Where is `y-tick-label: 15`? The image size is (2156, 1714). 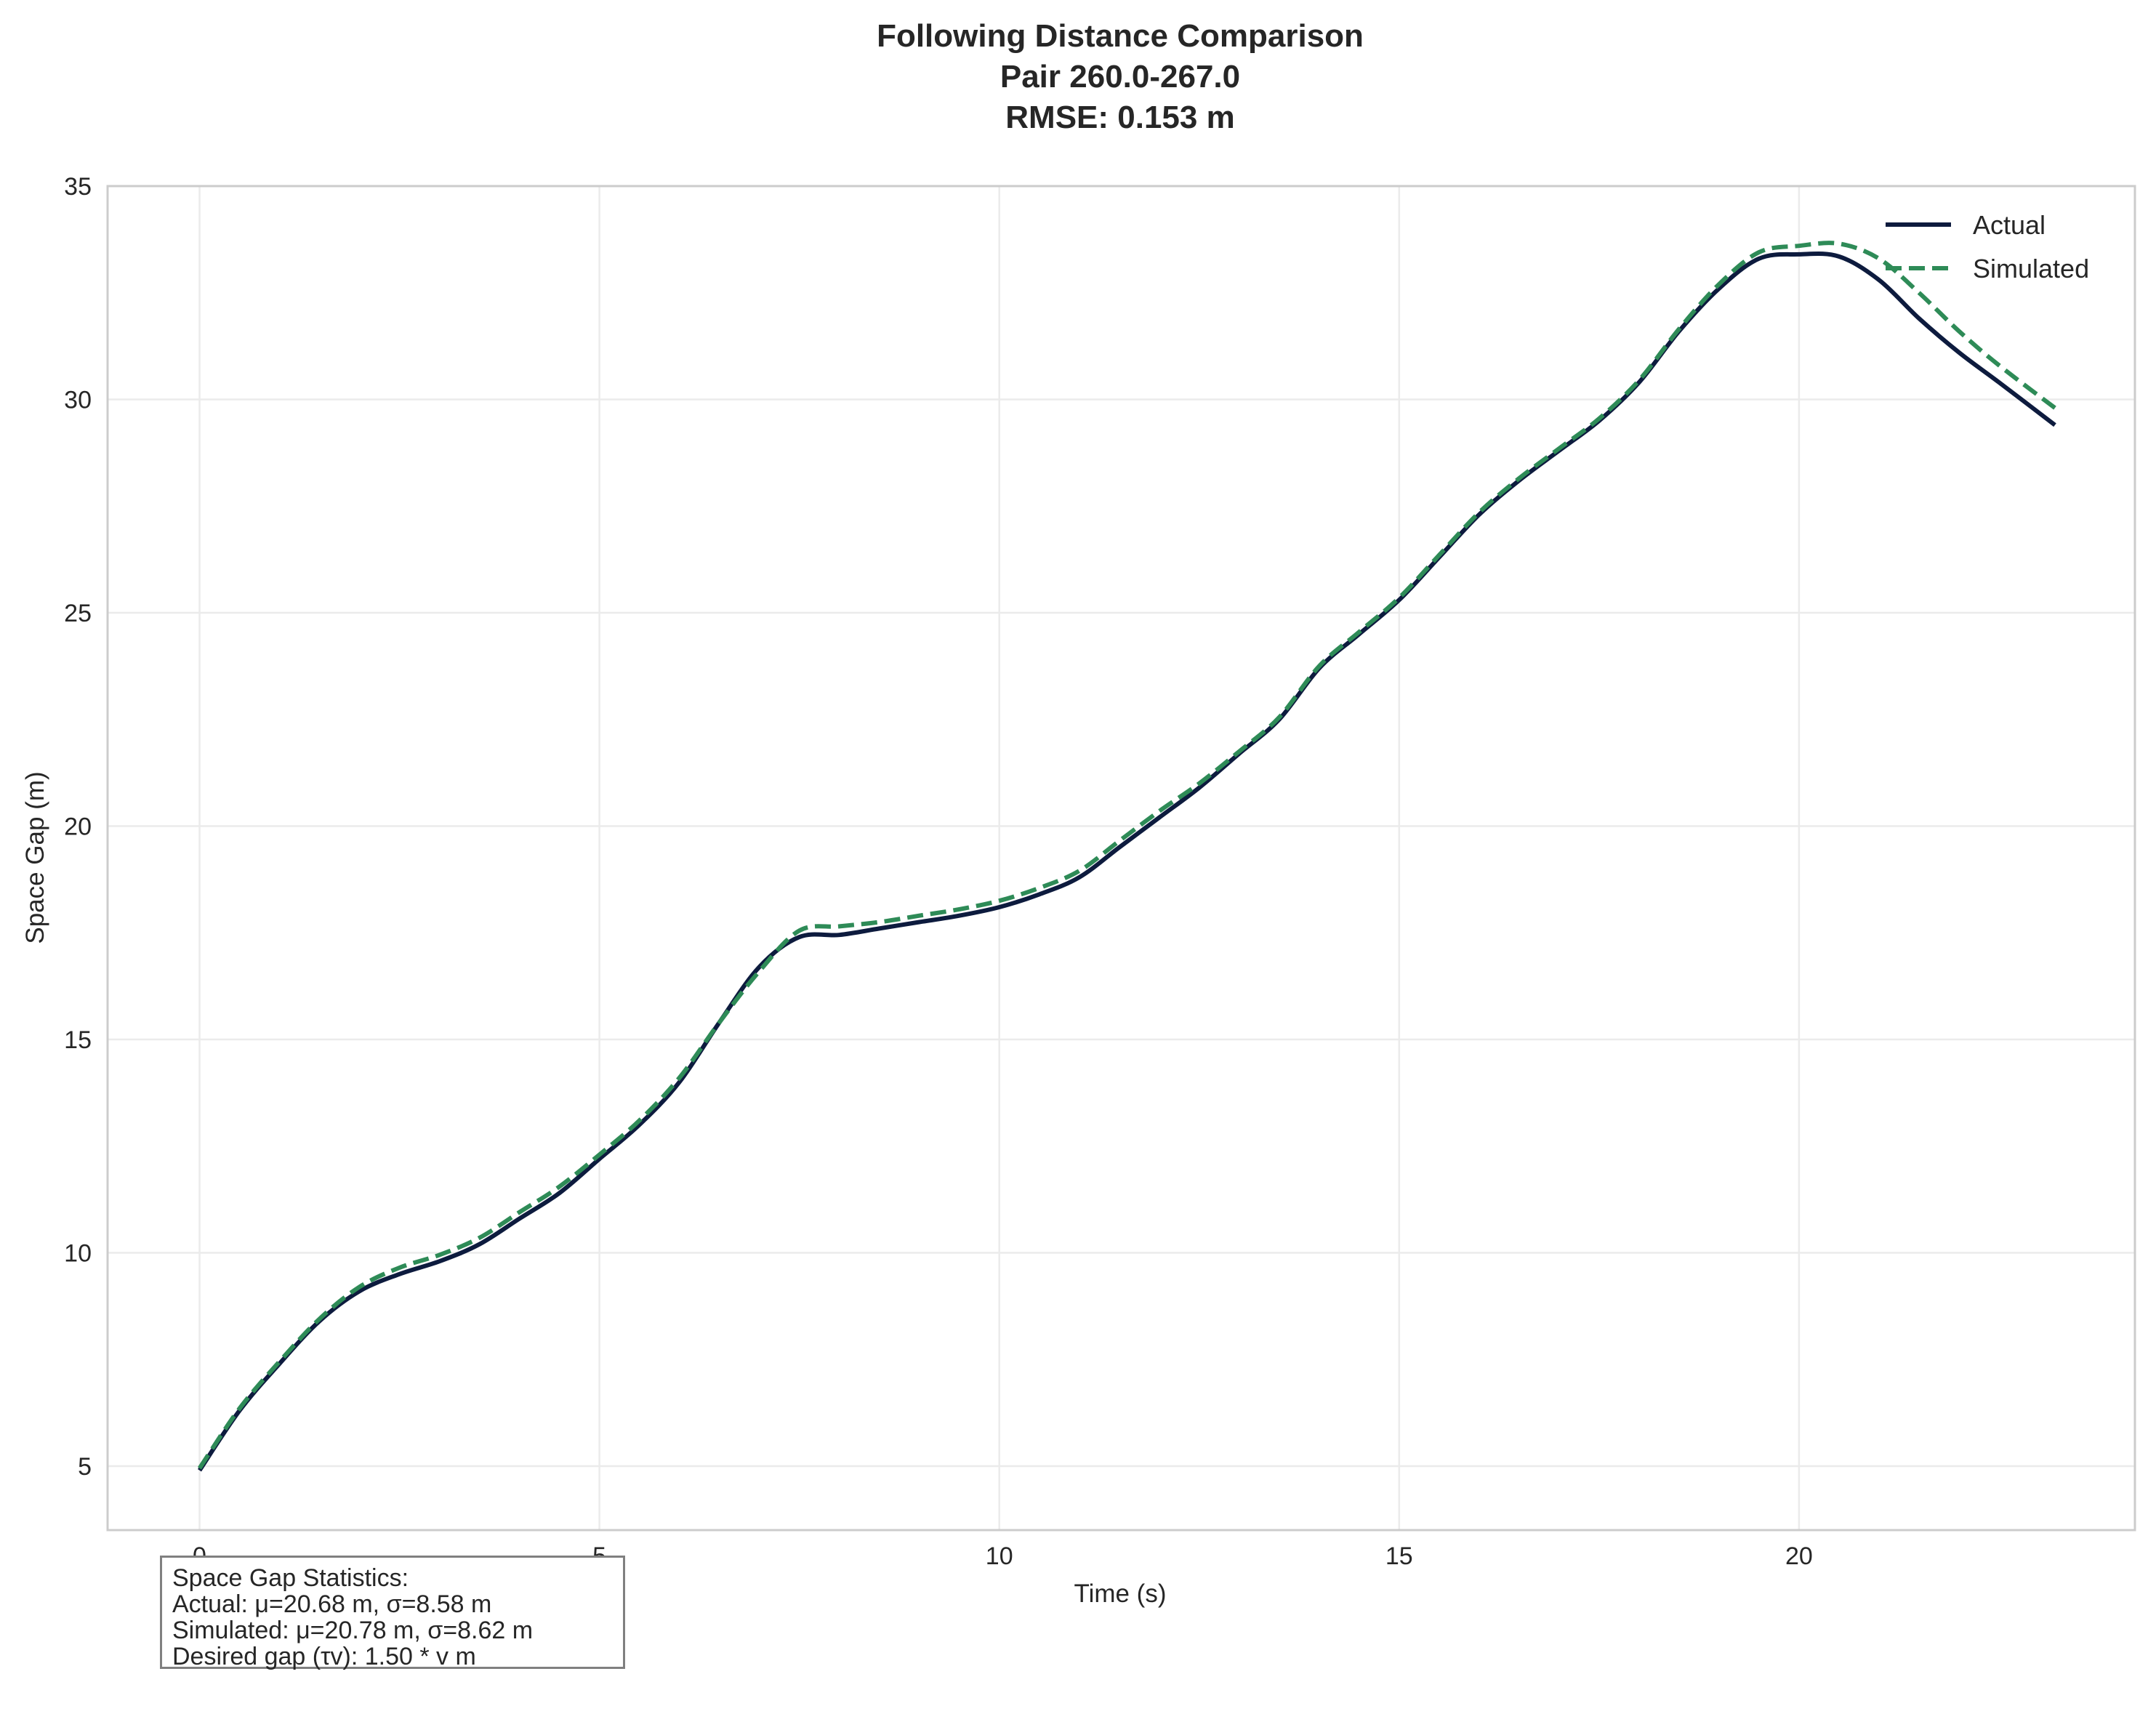 y-tick-label: 15 is located at coordinates (78, 1040).